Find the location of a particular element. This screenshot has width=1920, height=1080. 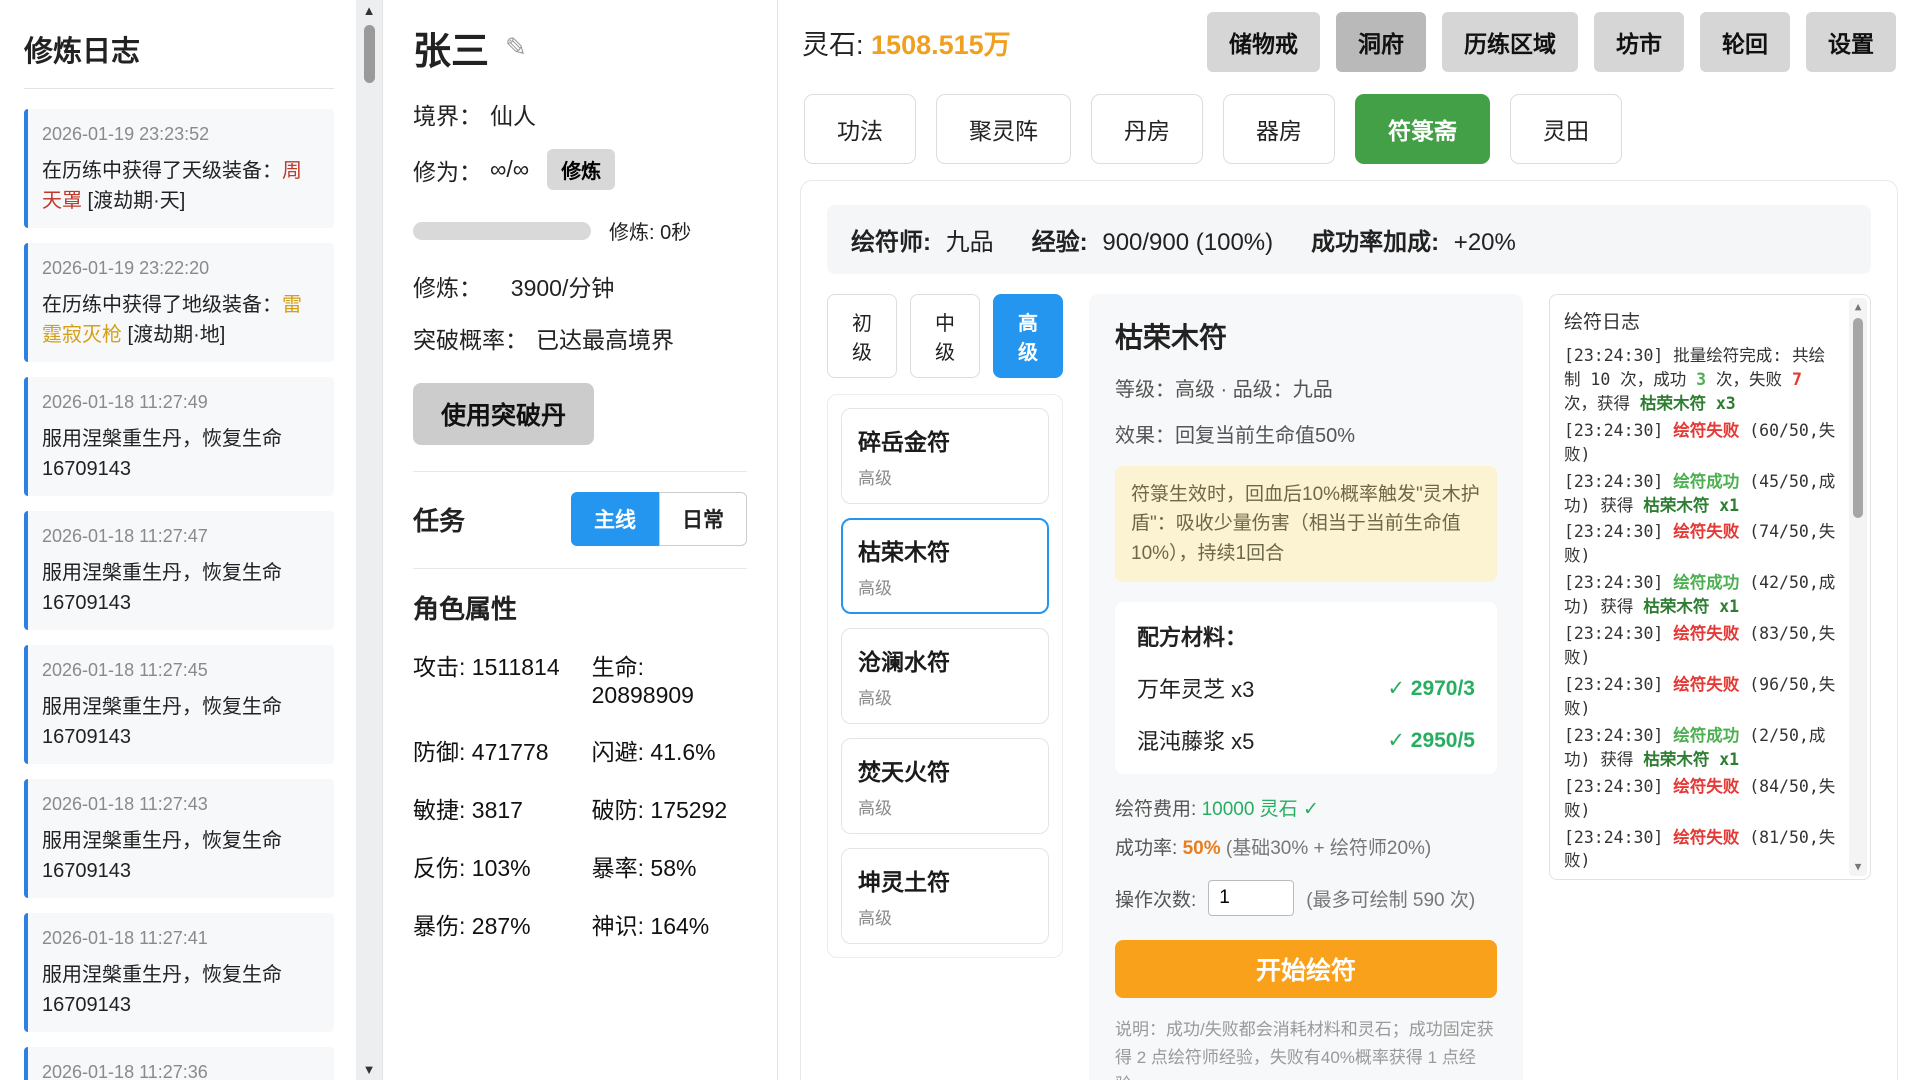

talisman-card: 碎岳金符 高级 is located at coordinates (945, 456).